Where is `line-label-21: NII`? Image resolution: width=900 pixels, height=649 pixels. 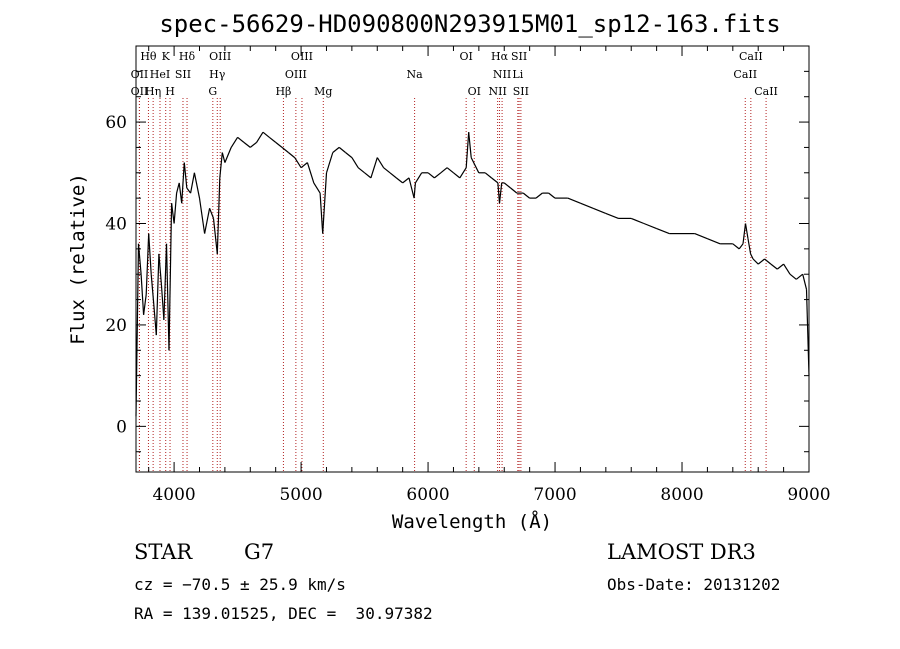
line-label-21: NII is located at coordinates (497, 91).